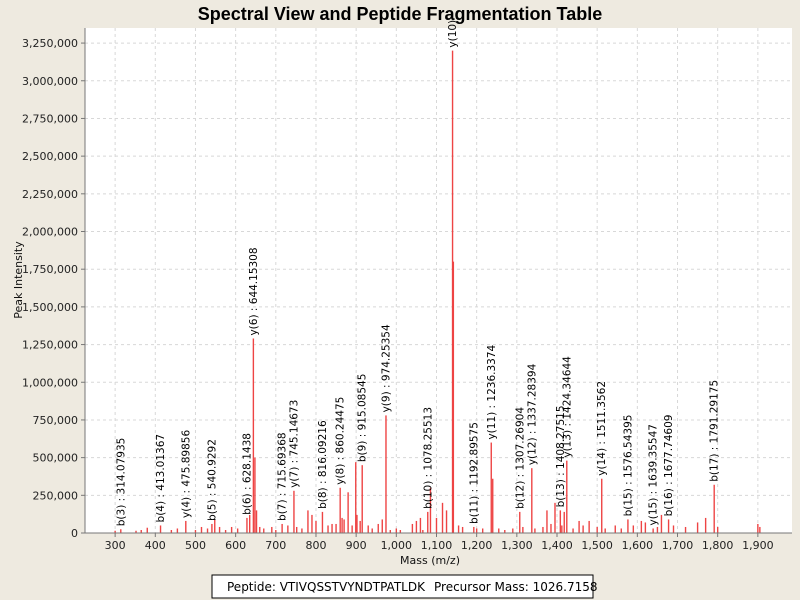 This screenshot has height=600, width=800. Describe the element at coordinates (323, 464) in the screenshot. I see `peak-annotation: b(8) : 816.09216` at that location.